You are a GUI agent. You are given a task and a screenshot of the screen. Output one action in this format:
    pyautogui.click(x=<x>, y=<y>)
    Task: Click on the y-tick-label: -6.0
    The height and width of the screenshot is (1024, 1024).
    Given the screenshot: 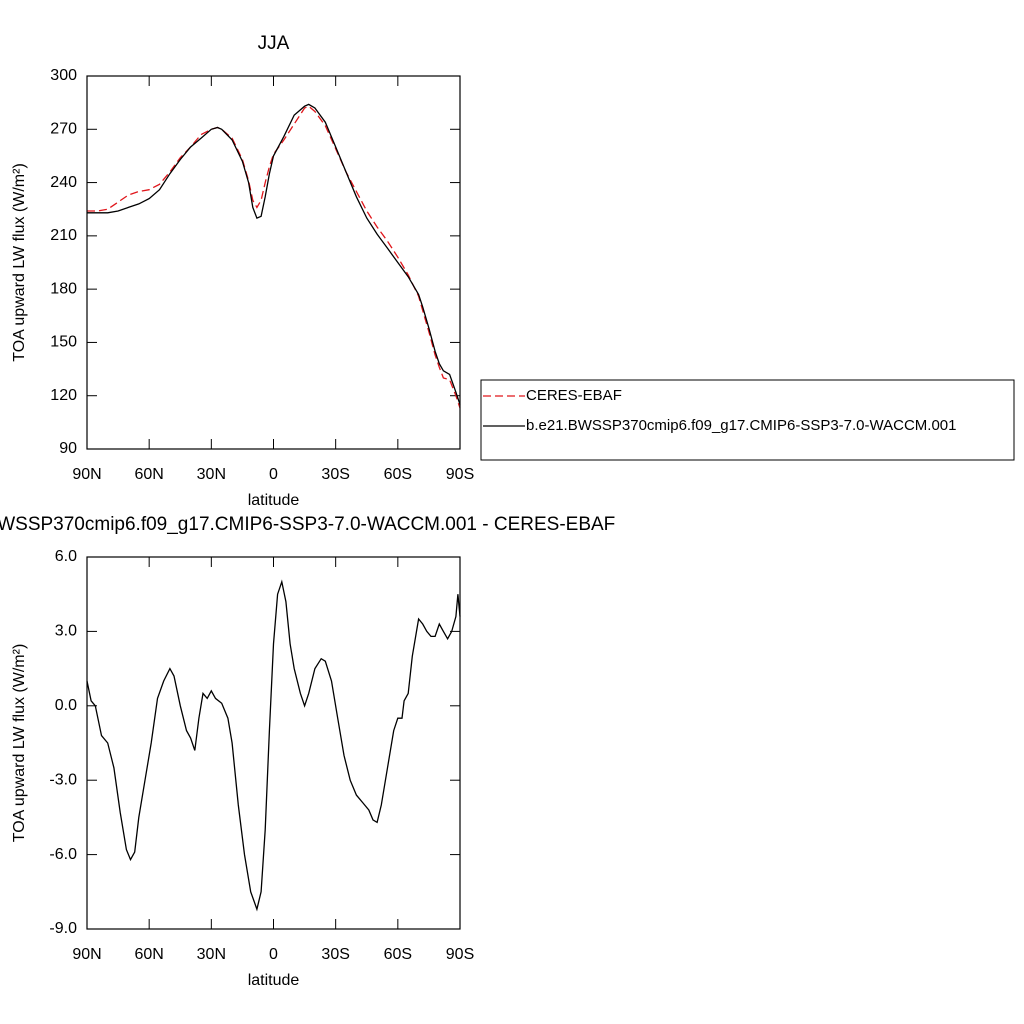 What is the action you would take?
    pyautogui.click(x=63, y=854)
    